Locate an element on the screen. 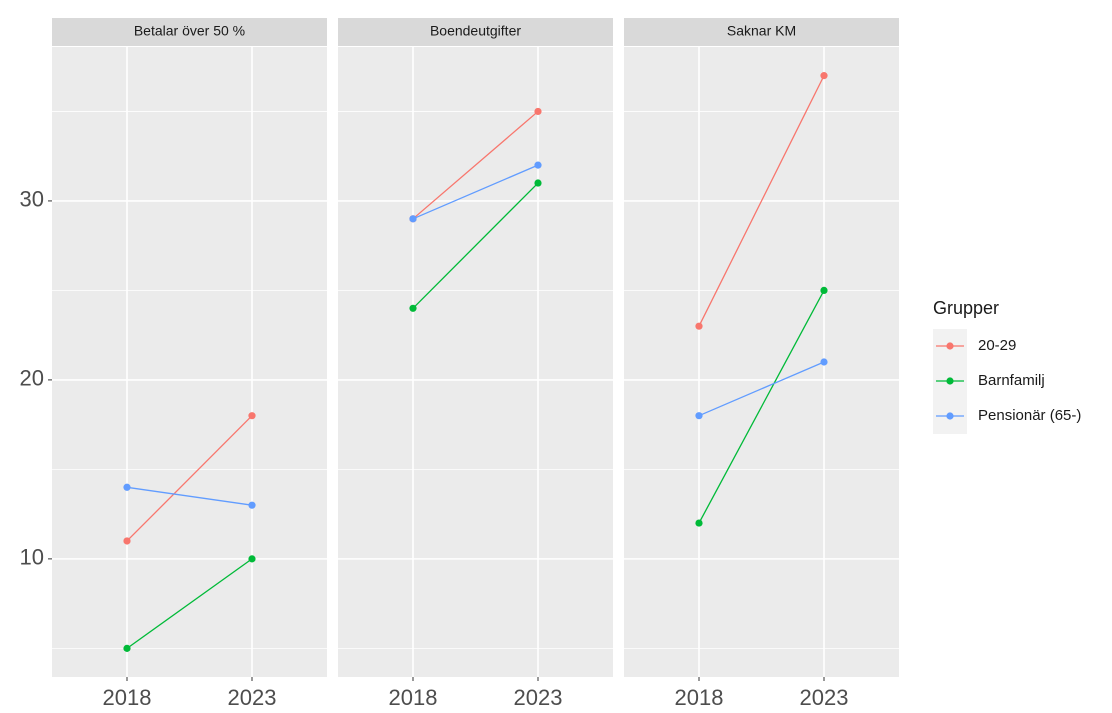 This screenshot has height=713, width=1112. legend-title: Grupper is located at coordinates (966, 308).